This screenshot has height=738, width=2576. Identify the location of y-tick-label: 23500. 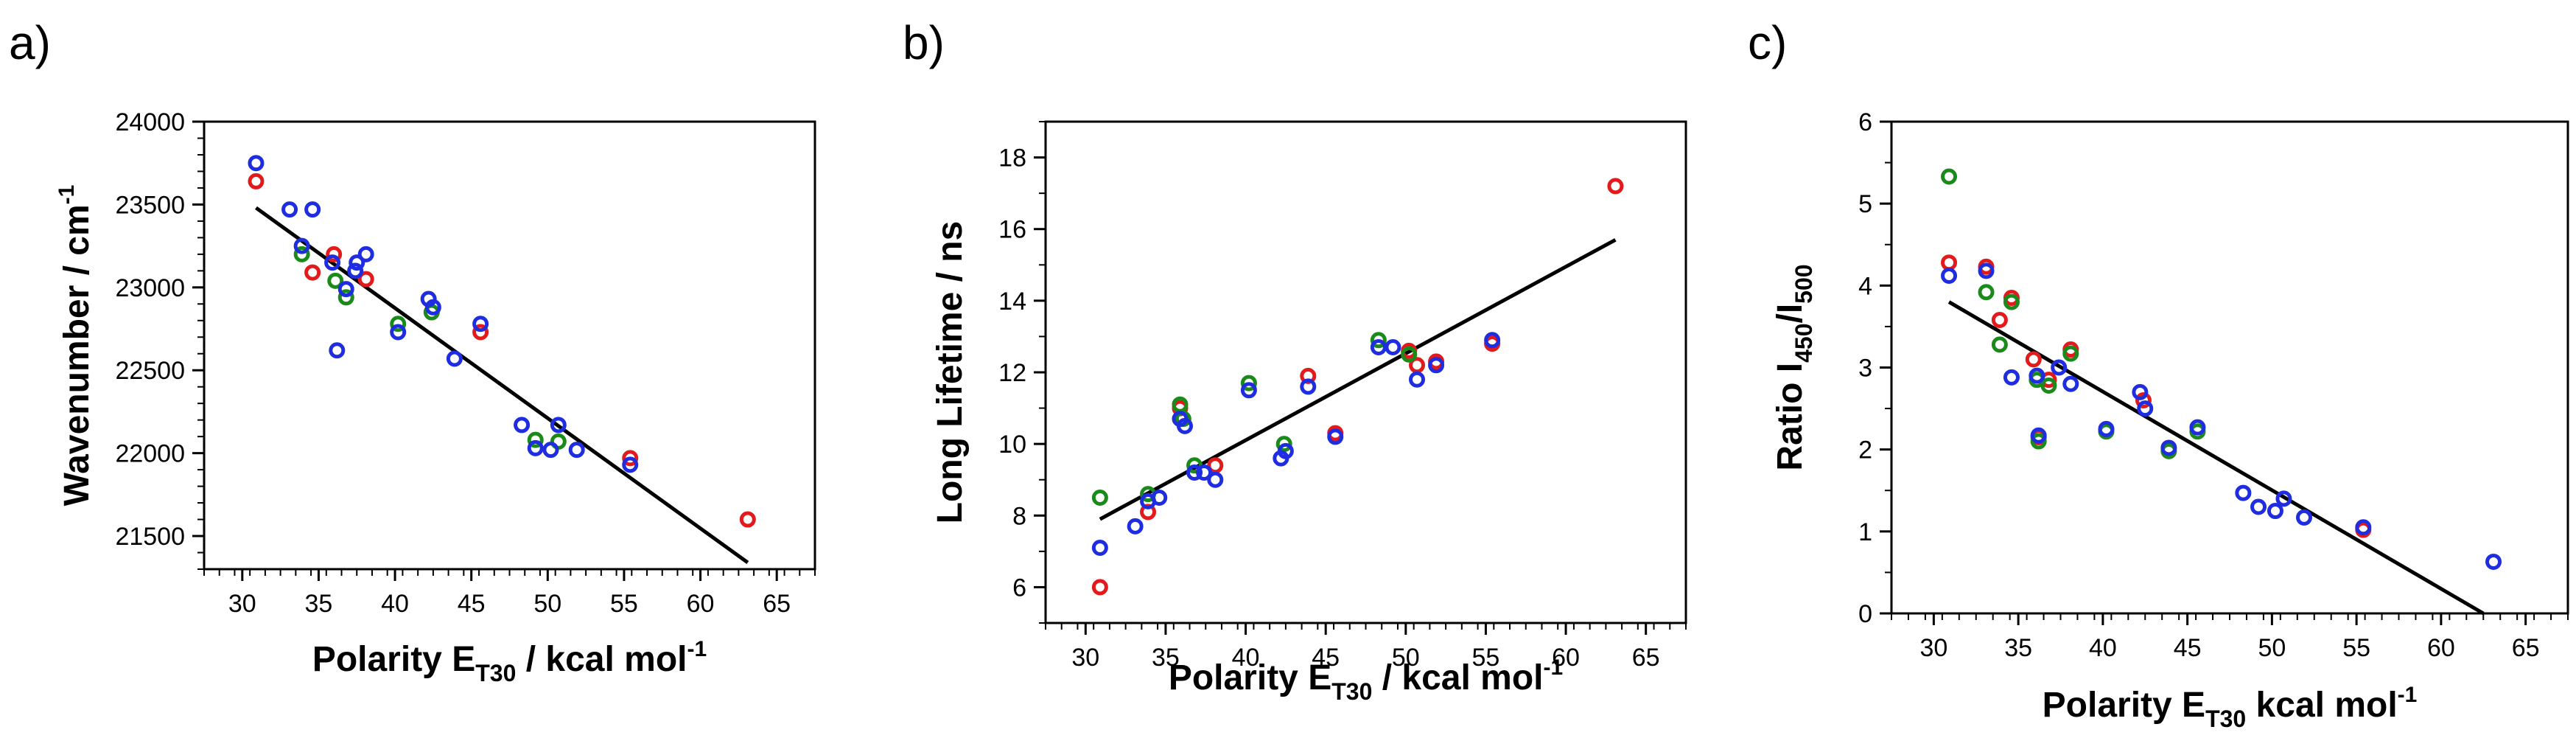
(150, 205).